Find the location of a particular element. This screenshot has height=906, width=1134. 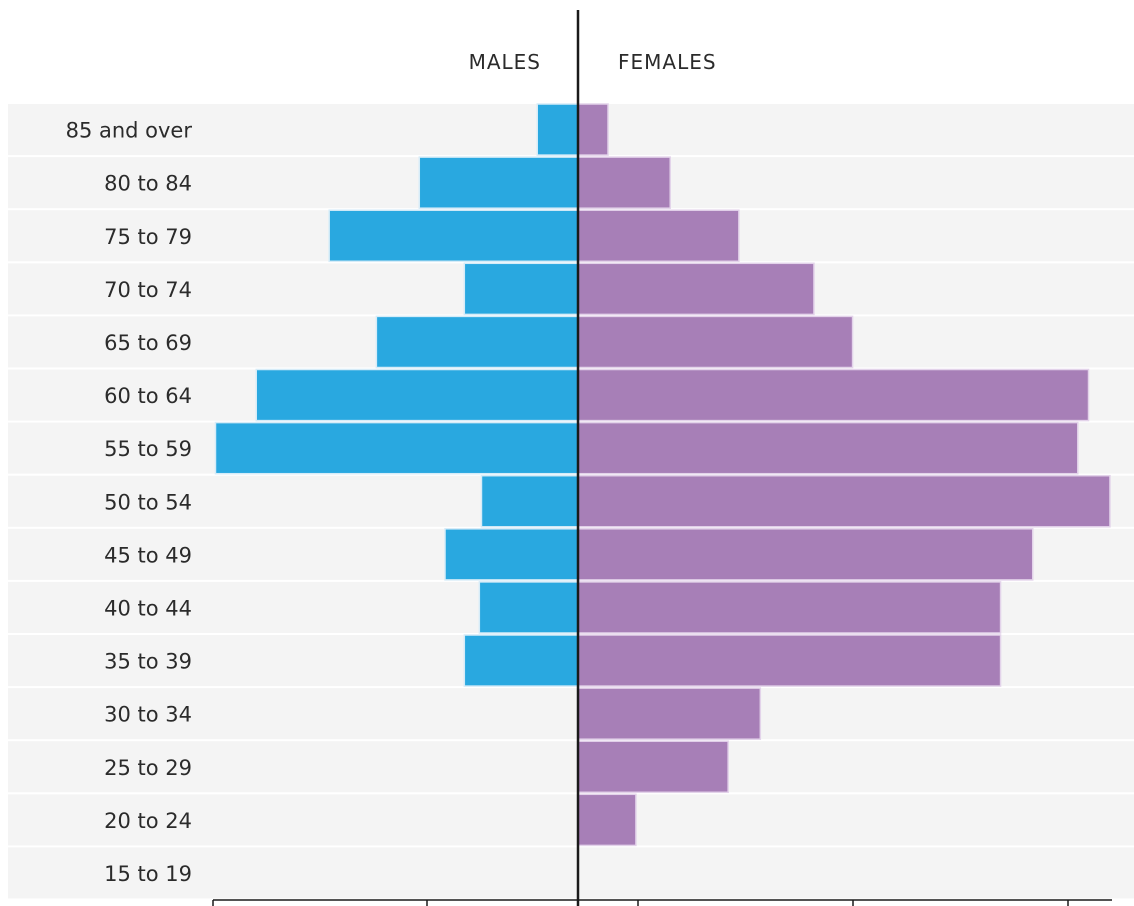

category-label: 65 to 69 is located at coordinates (148, 343).